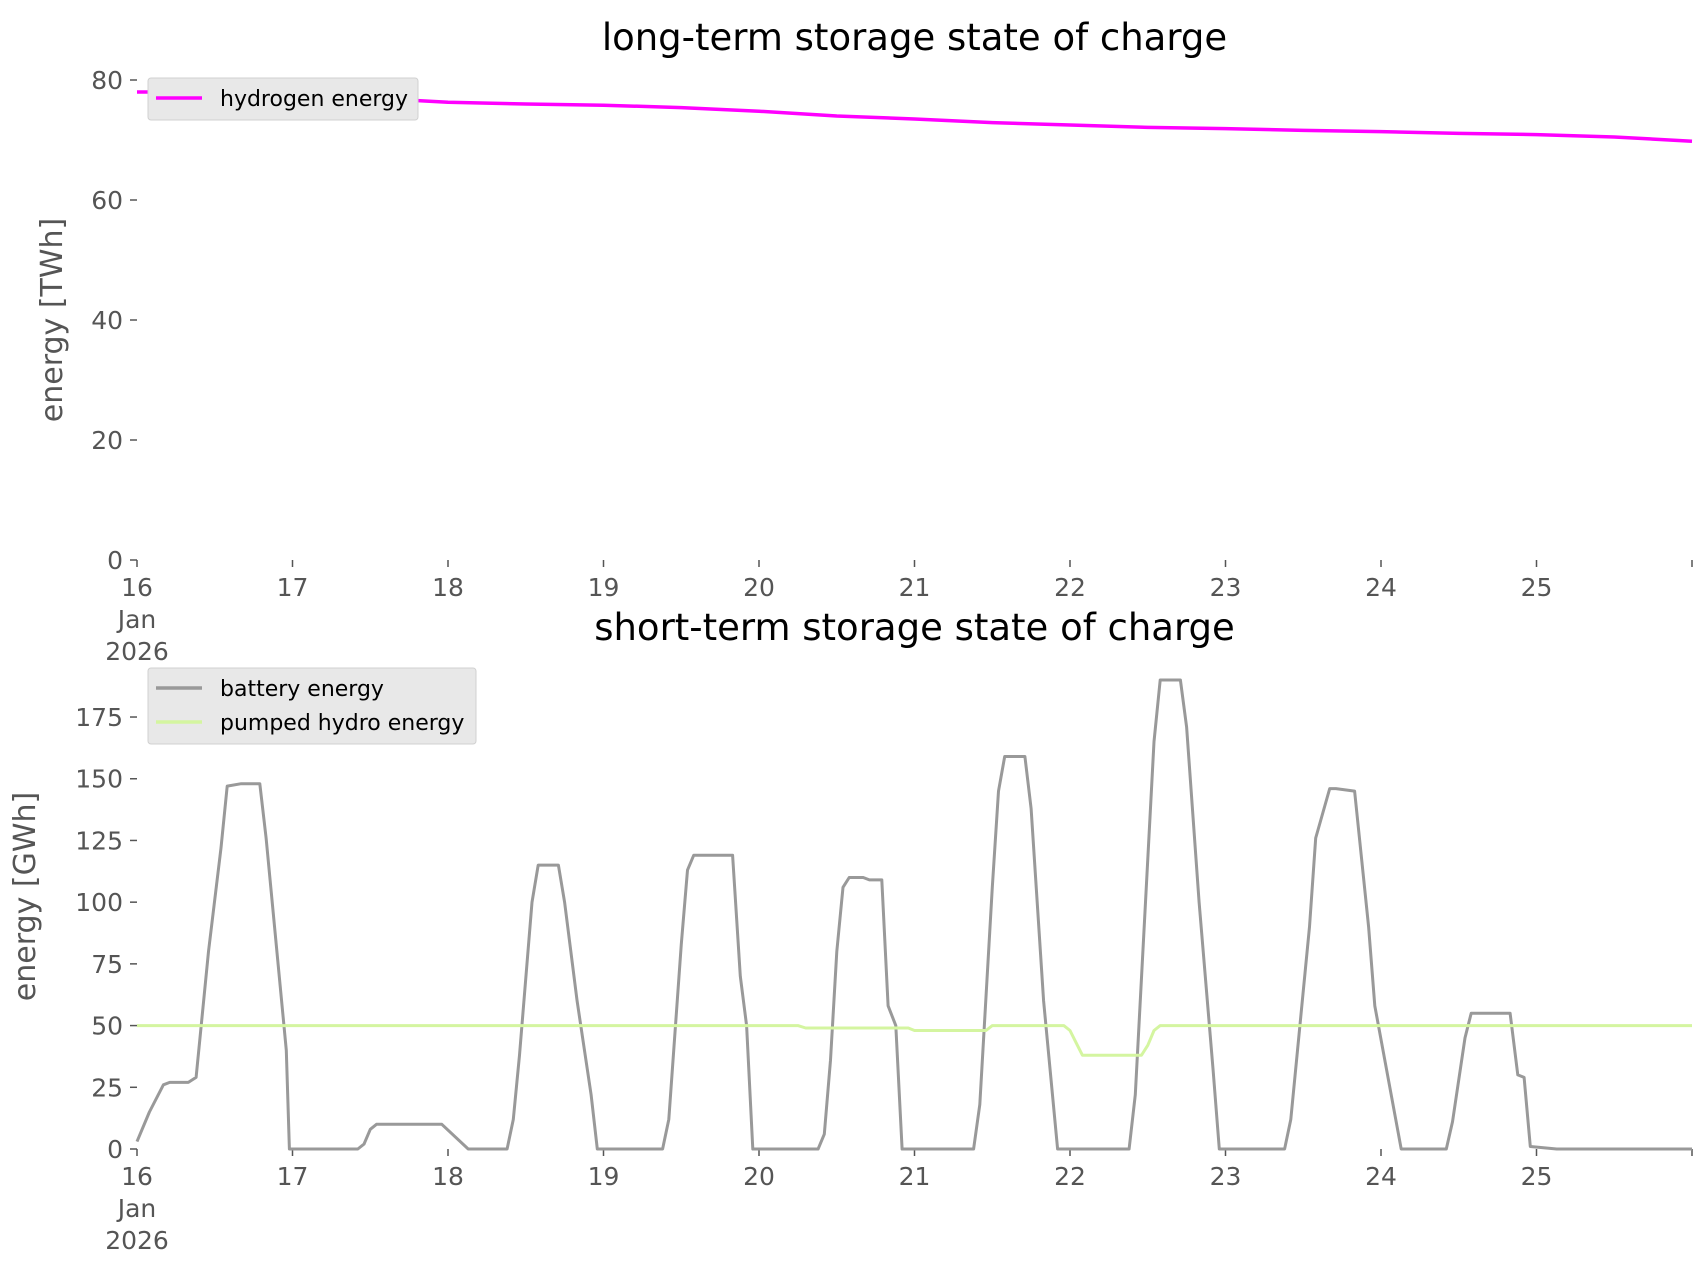  I want to click on y-tick-label: 150, so click(99, 779).